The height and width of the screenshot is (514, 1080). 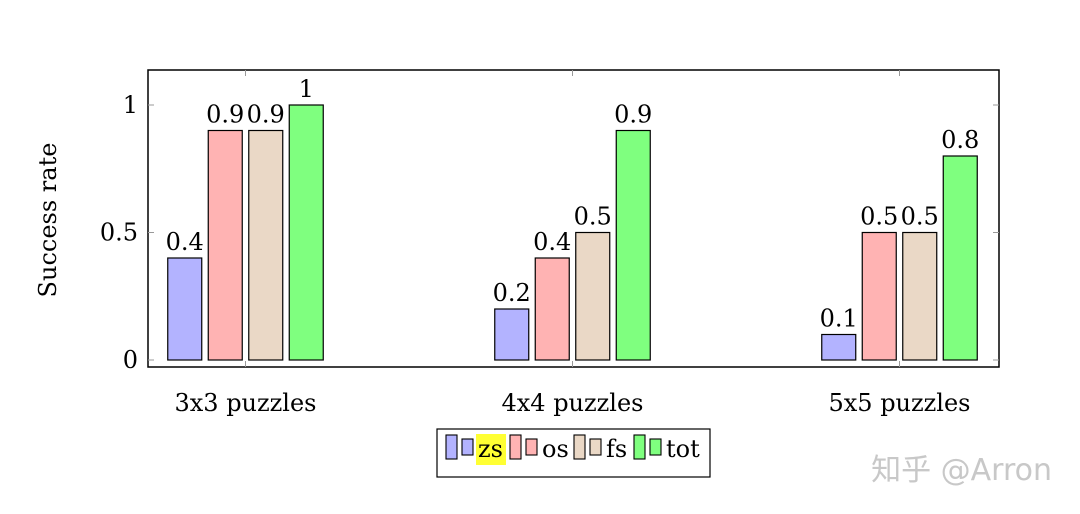 I want to click on legend-label-os: os, so click(x=555, y=449).